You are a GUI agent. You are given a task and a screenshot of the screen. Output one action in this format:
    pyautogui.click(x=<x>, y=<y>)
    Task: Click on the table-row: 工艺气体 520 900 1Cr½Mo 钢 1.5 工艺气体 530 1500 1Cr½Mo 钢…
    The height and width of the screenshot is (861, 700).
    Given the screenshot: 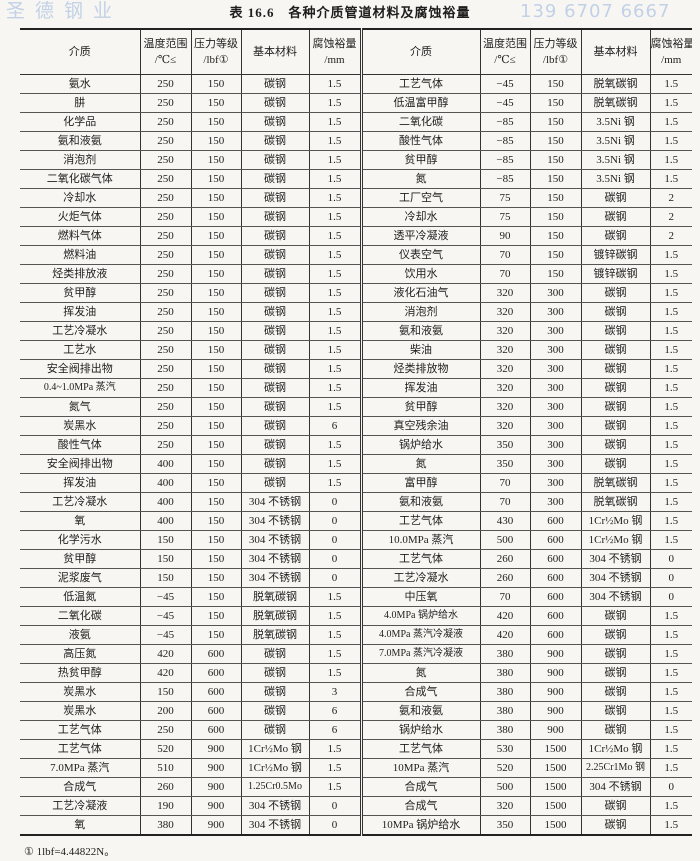 What is the action you would take?
    pyautogui.click(x=356, y=749)
    